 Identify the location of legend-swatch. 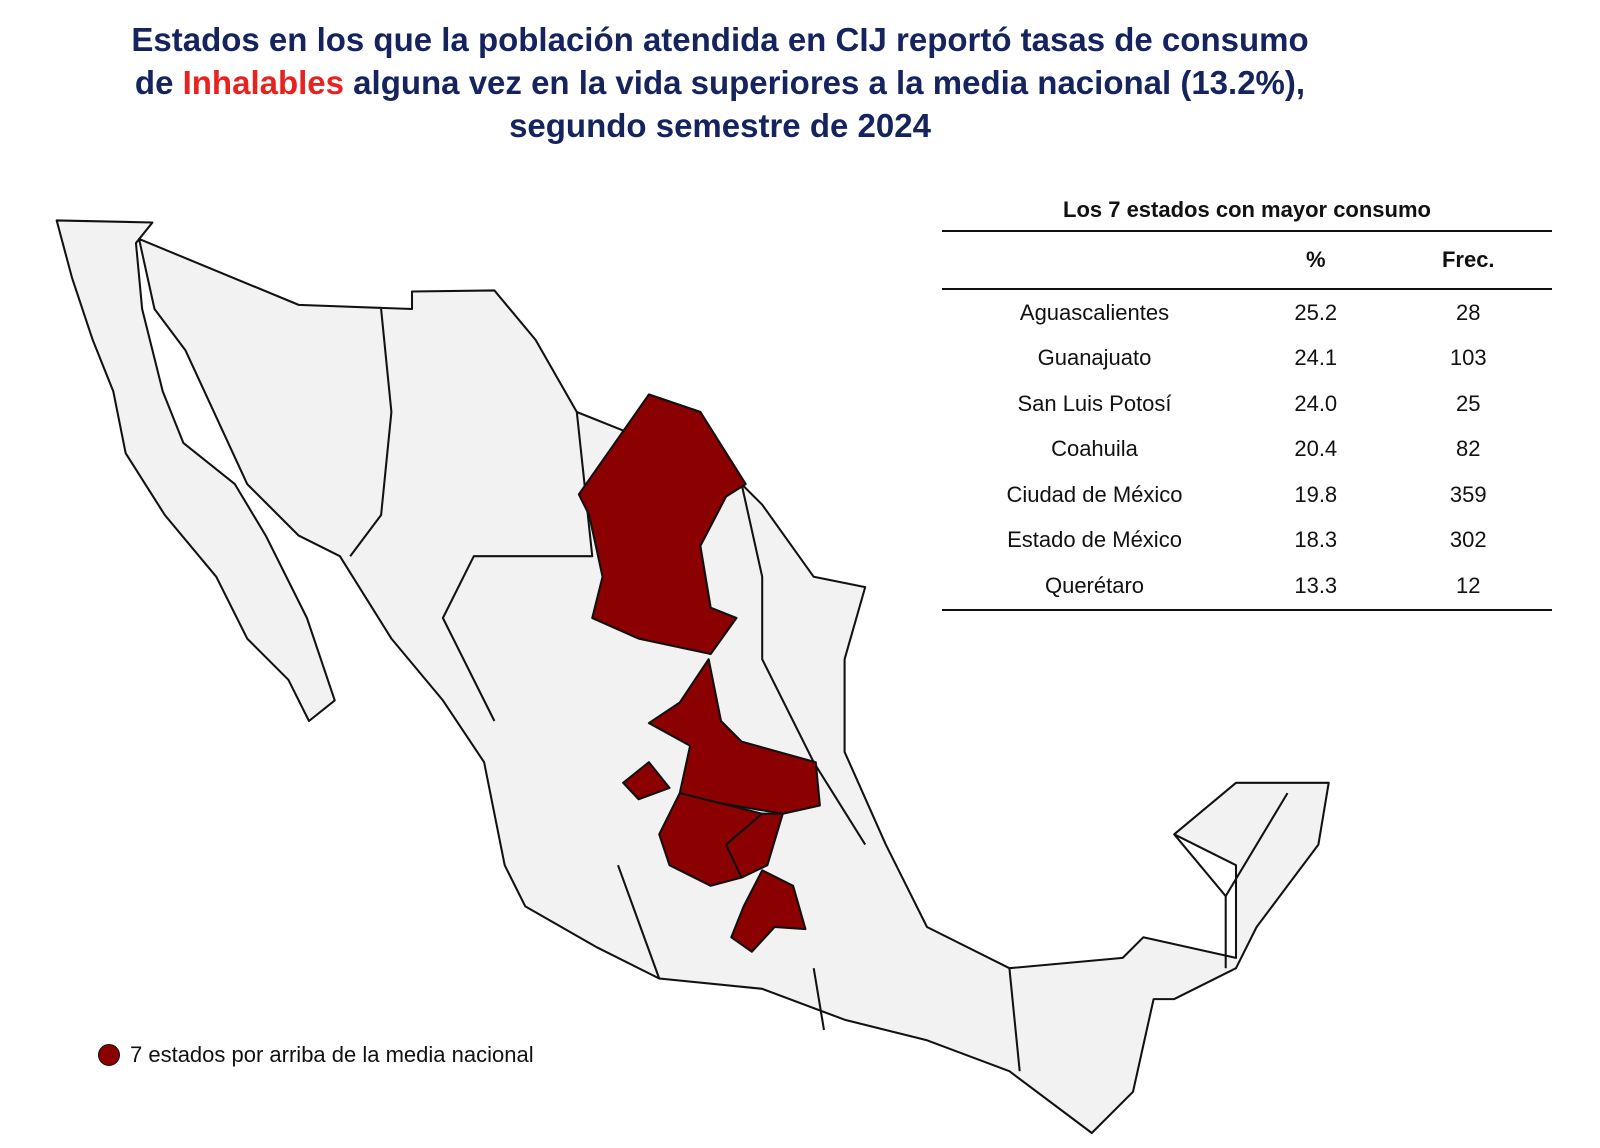
(109, 1055).